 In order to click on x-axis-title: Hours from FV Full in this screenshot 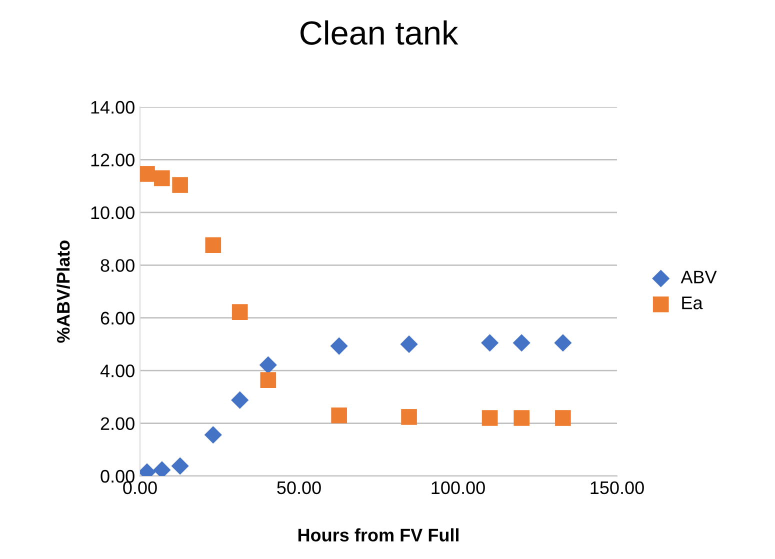, I will do `click(378, 535)`.